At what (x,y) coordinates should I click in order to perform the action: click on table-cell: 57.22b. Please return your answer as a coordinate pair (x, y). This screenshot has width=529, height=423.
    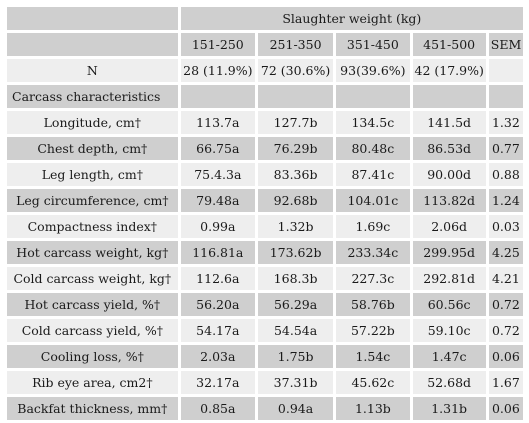
    Looking at the image, I should click on (373, 330).